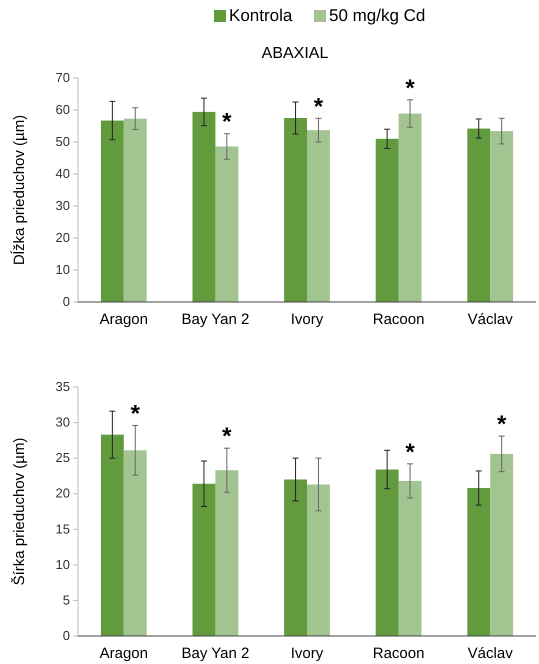 The width and height of the screenshot is (539, 664). Describe the element at coordinates (63, 173) in the screenshot. I see `y-tick-label: 40` at that location.